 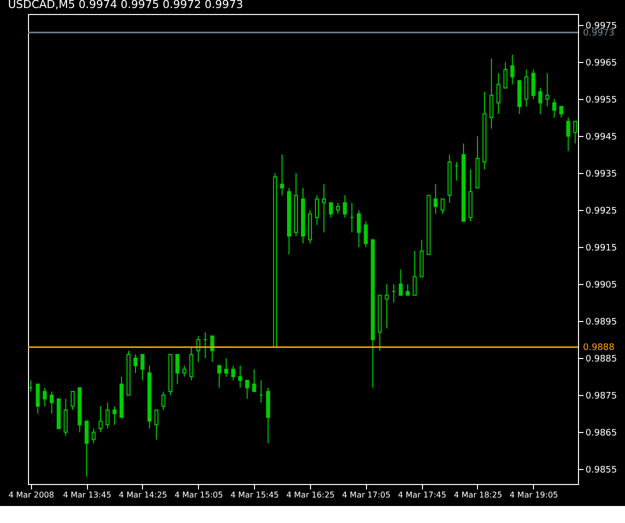 I want to click on y-tick-label: 0.9945, so click(x=601, y=137).